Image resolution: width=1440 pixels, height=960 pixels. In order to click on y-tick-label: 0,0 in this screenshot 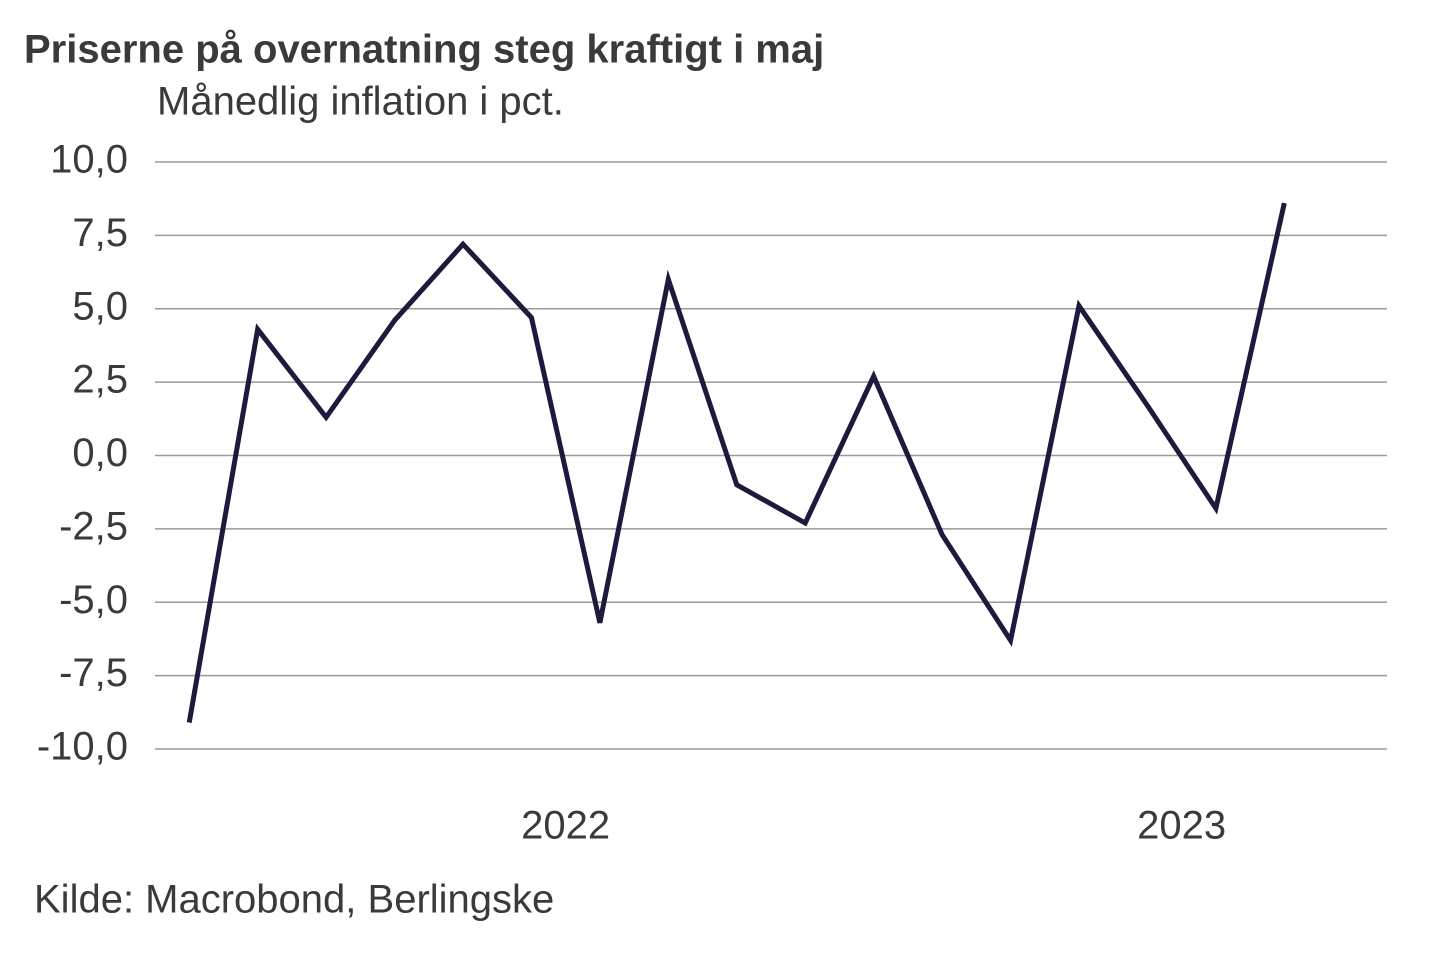, I will do `click(100, 453)`.